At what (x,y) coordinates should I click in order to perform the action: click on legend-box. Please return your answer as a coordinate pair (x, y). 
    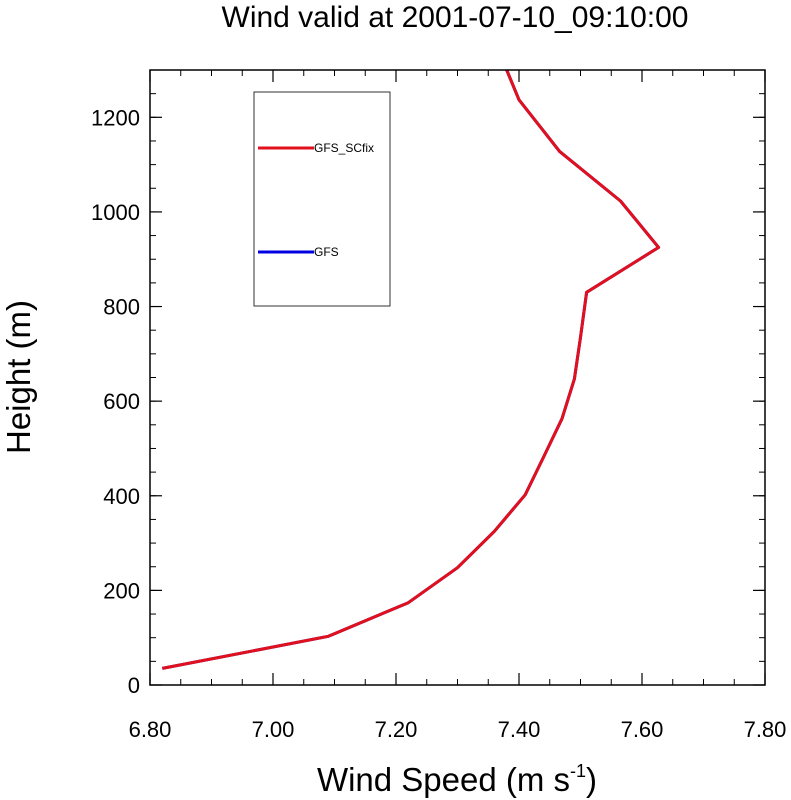
    Looking at the image, I should click on (322, 199).